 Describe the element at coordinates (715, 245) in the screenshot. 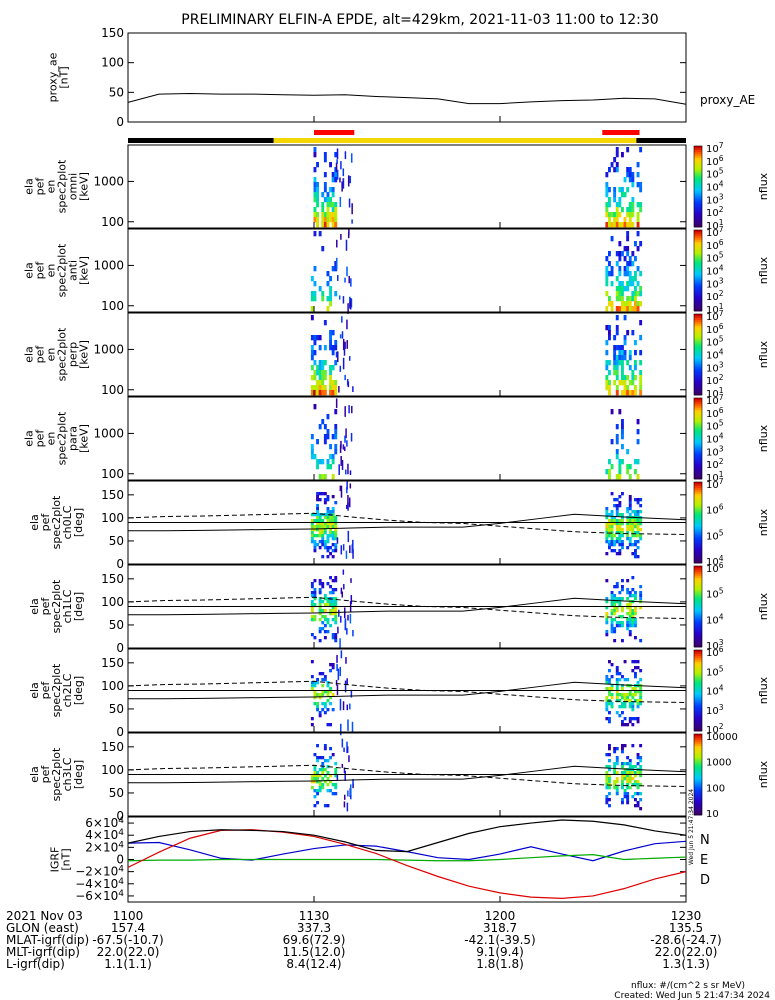

I see `colorbar-tick-label: 10⁶` at that location.